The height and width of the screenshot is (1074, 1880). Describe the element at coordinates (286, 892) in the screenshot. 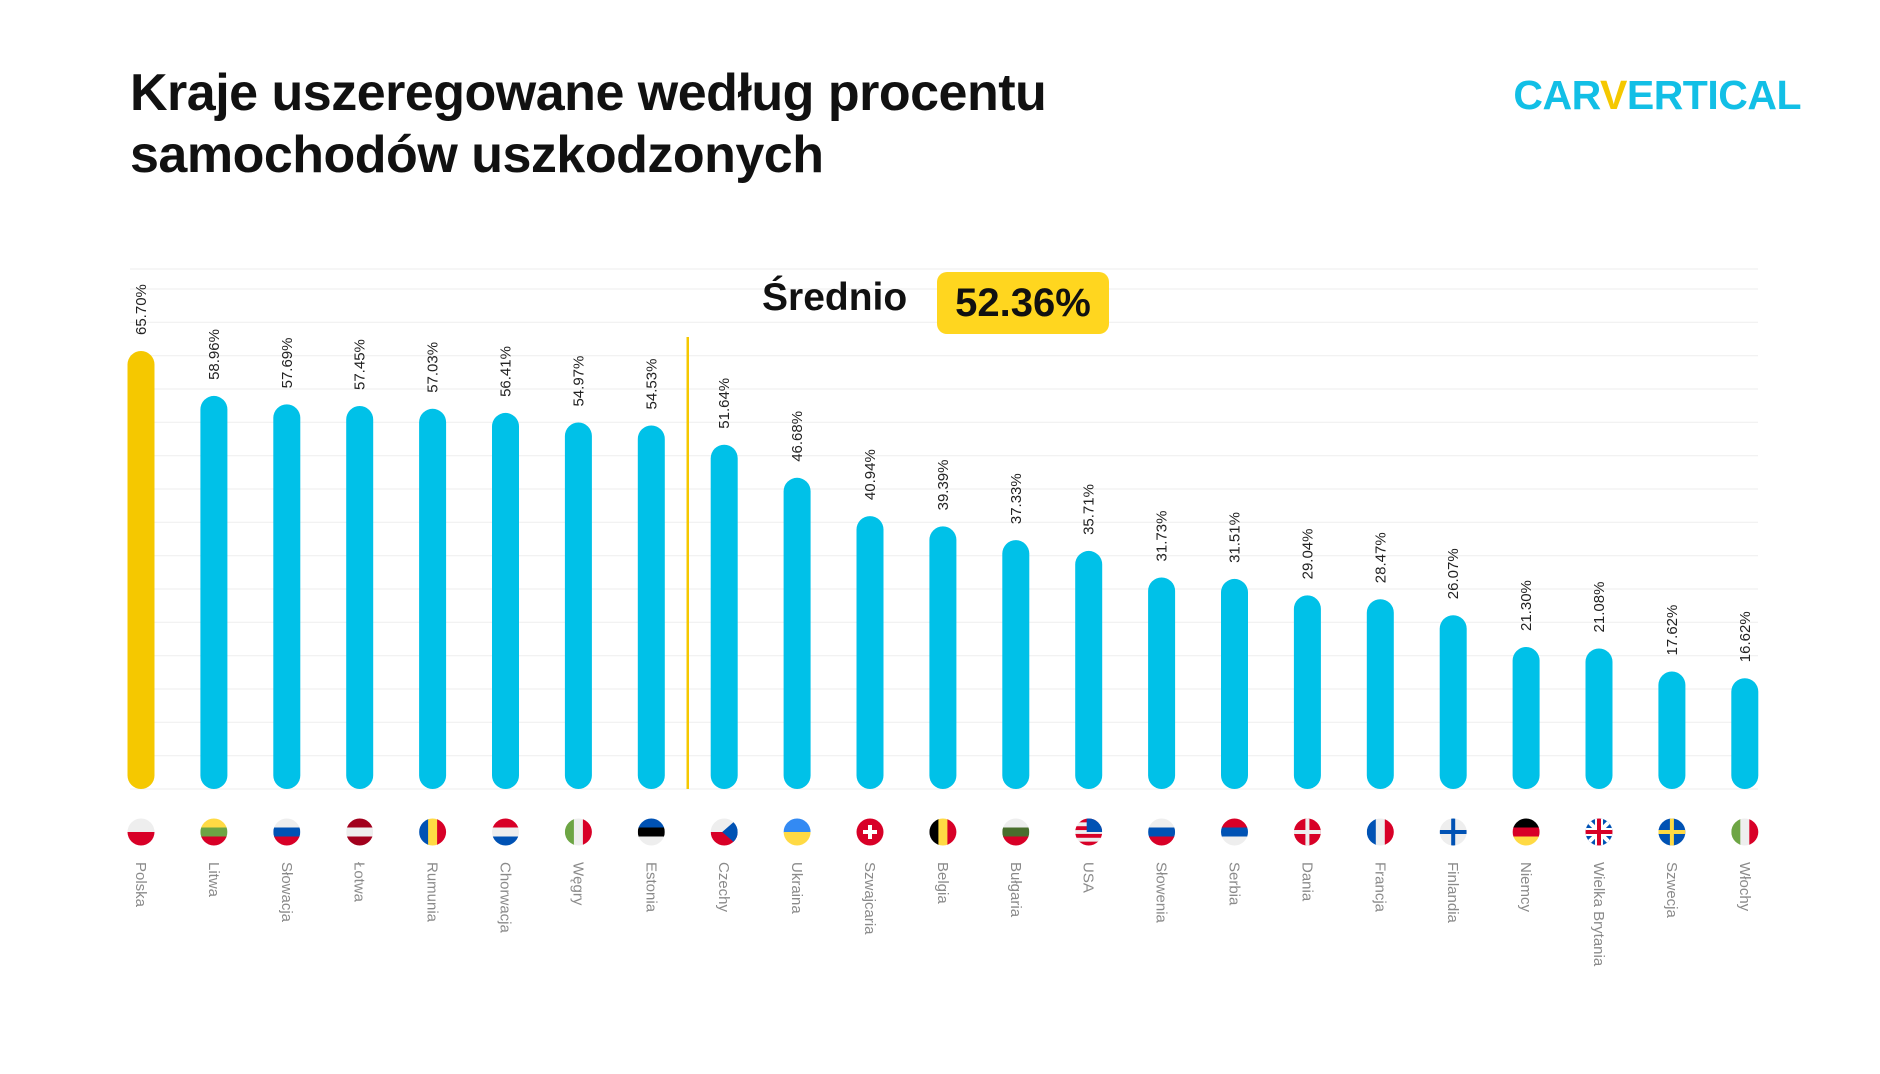

I see `category-label: Słowacja` at that location.